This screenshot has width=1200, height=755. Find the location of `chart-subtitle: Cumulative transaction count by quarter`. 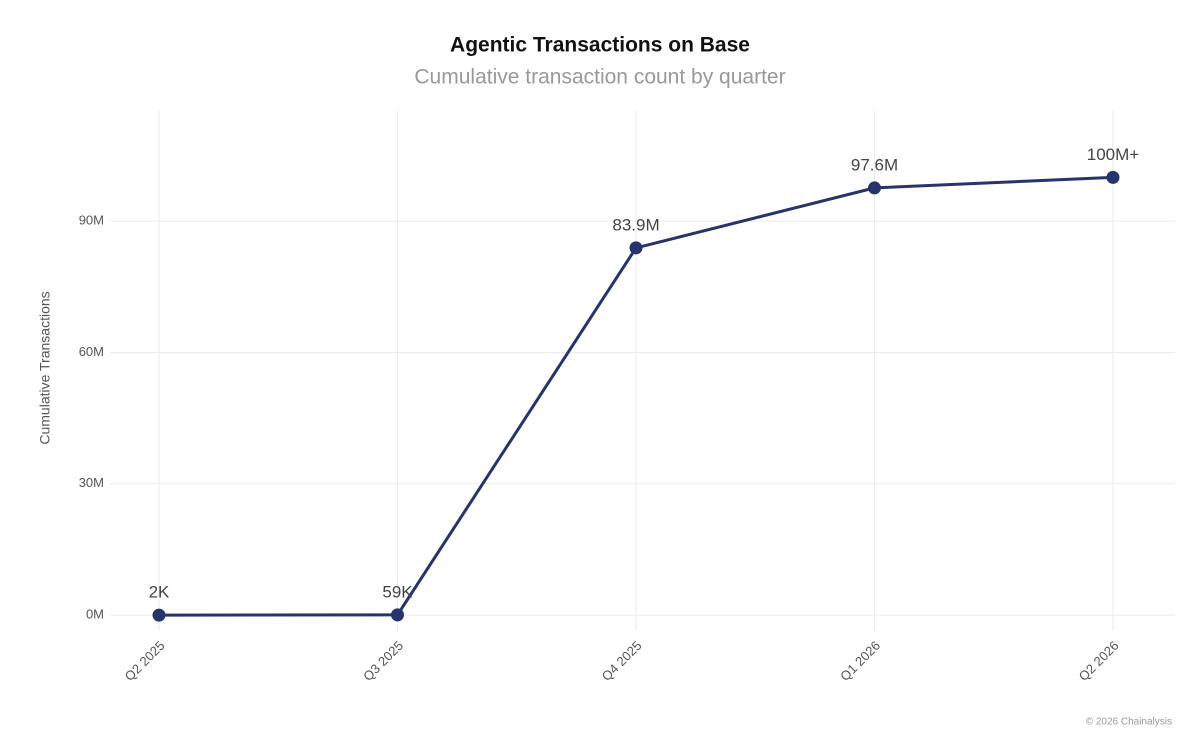

chart-subtitle: Cumulative transaction count by quarter is located at coordinates (599, 77).